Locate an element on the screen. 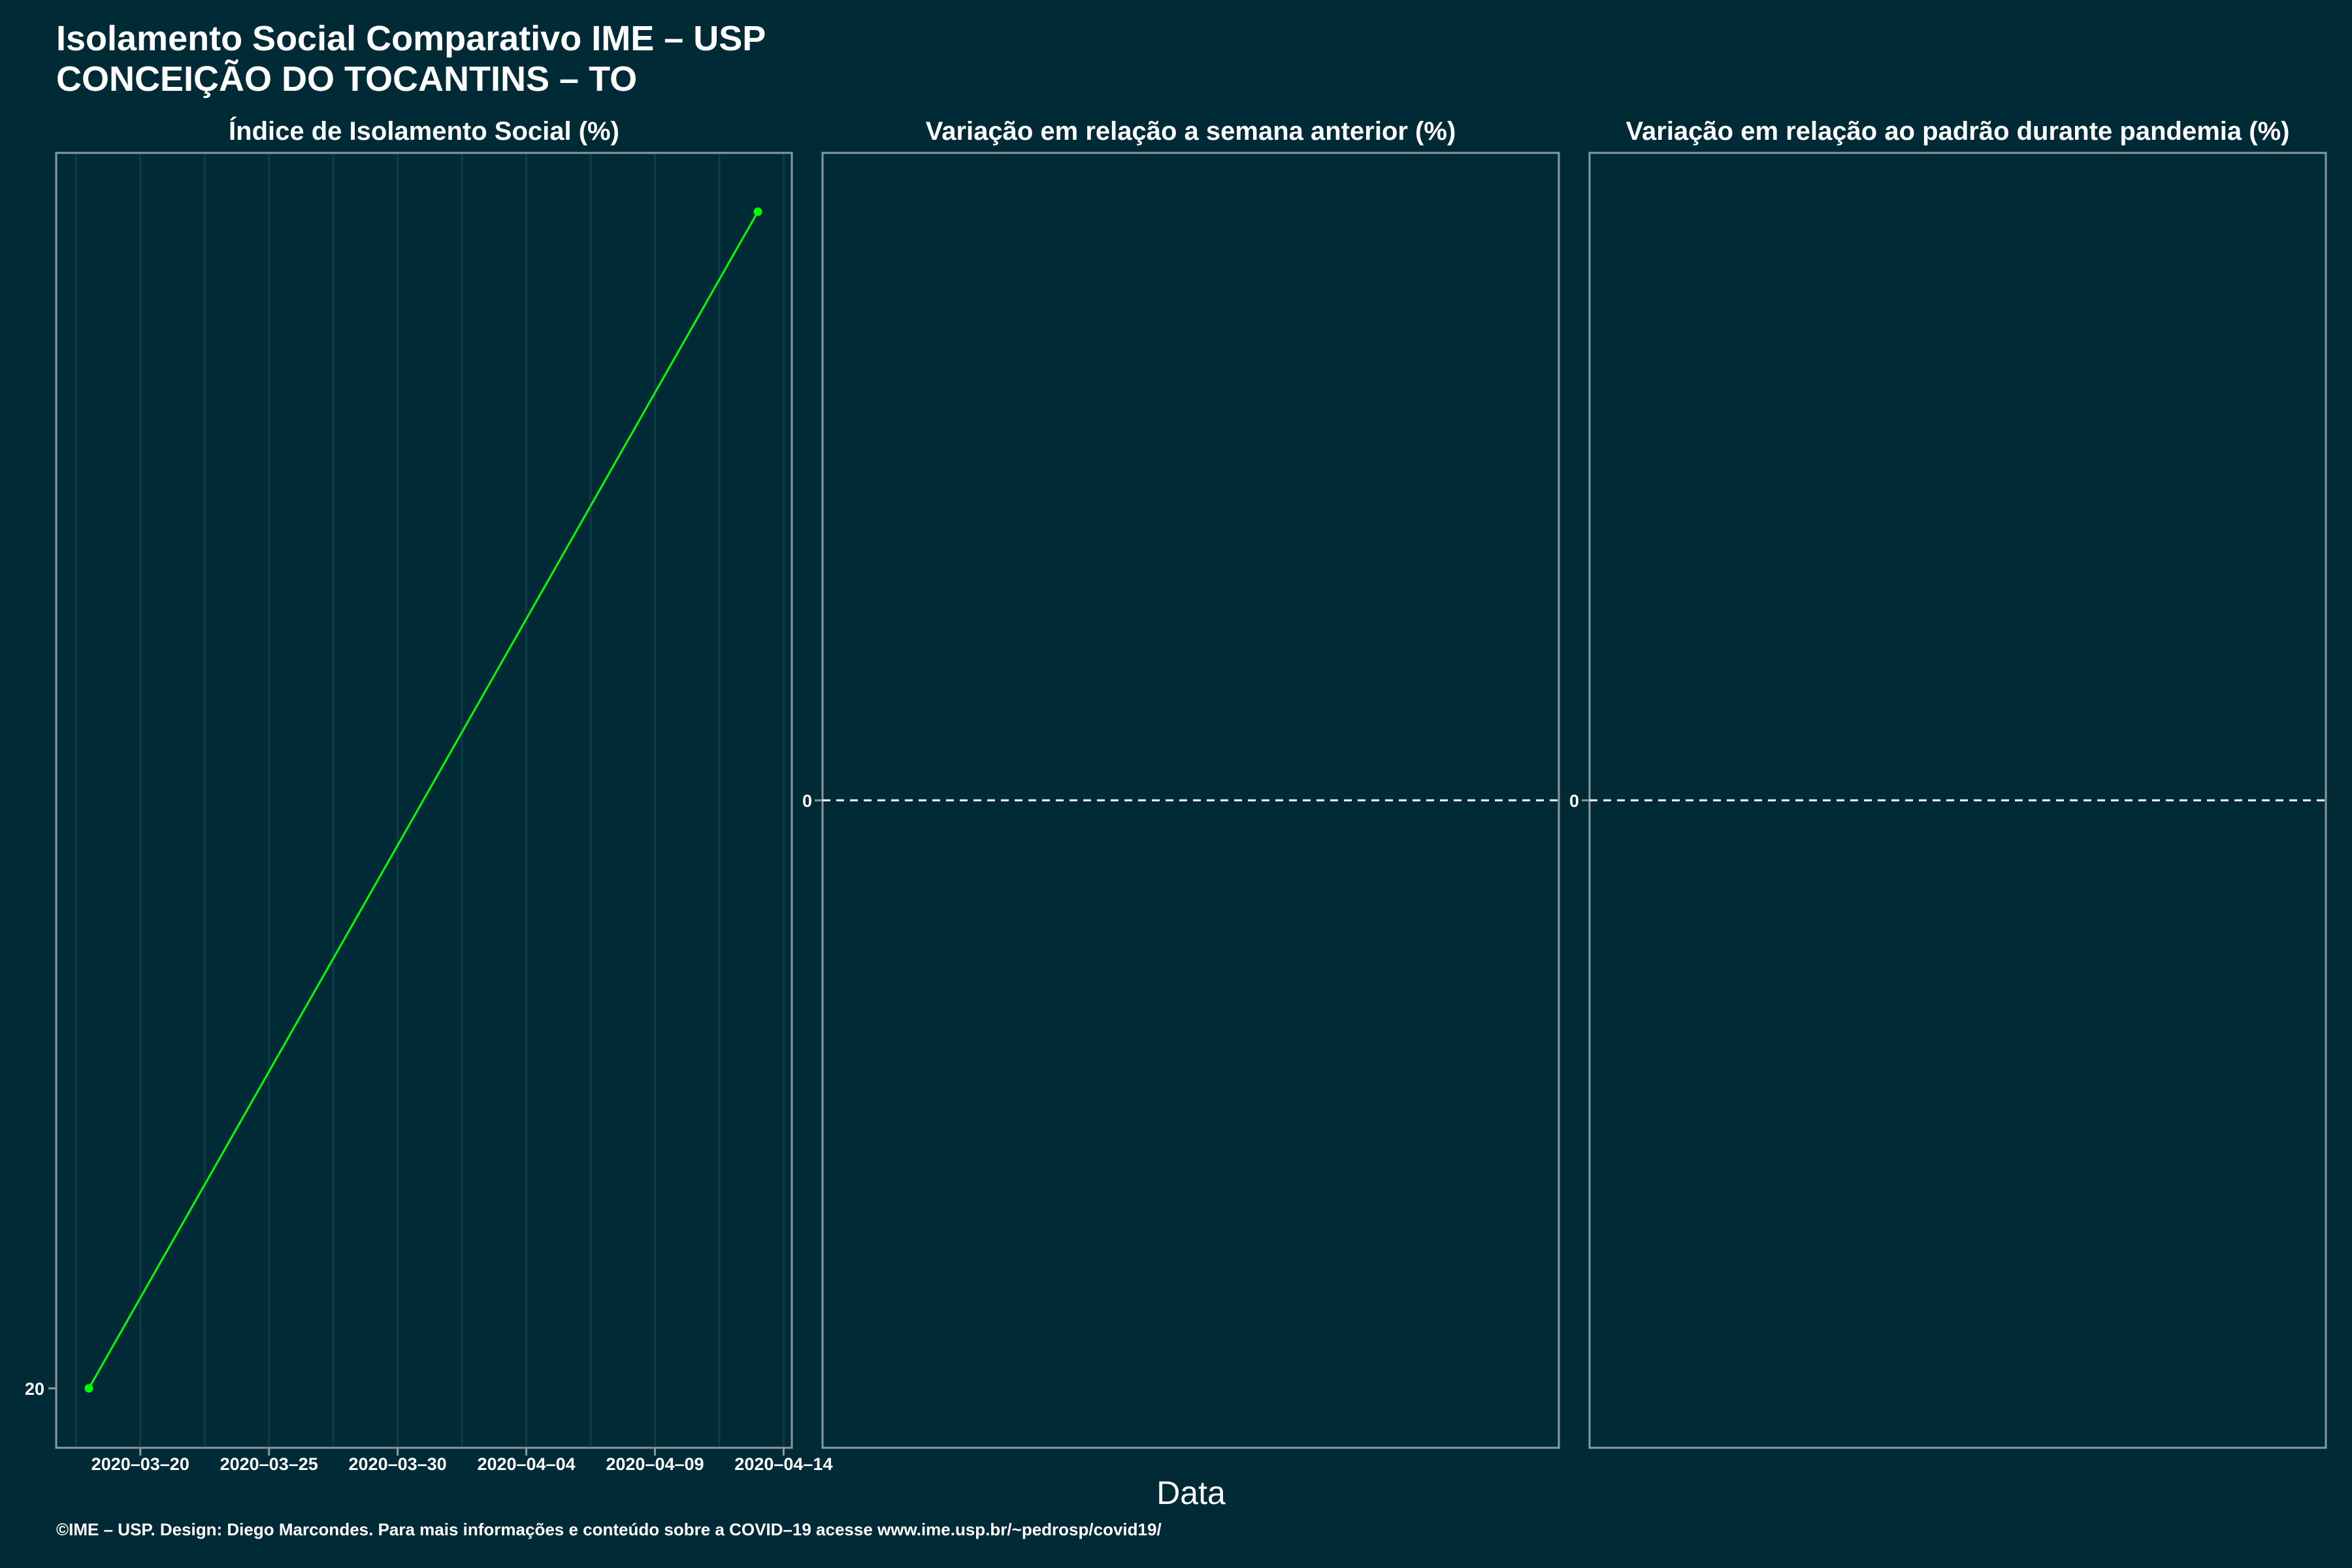  x-tick-label: 2020–03–25 is located at coordinates (269, 1464).